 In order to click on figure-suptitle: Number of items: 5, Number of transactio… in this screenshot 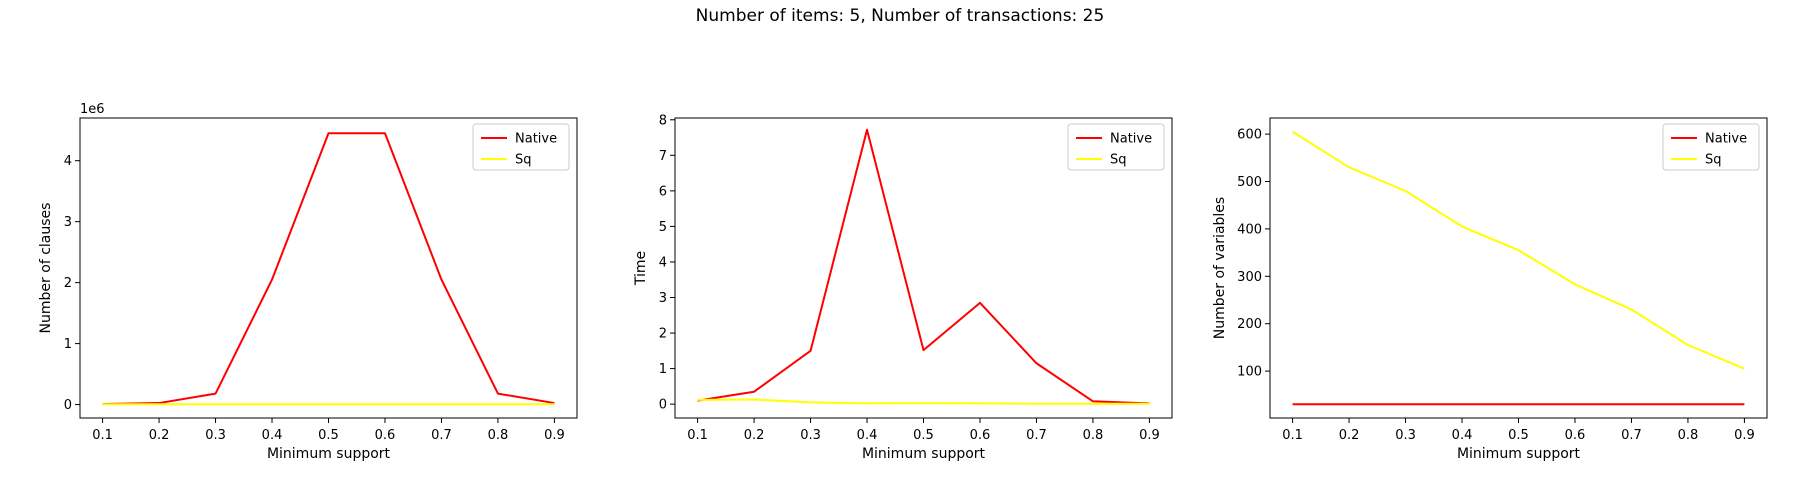, I will do `click(900, 16)`.